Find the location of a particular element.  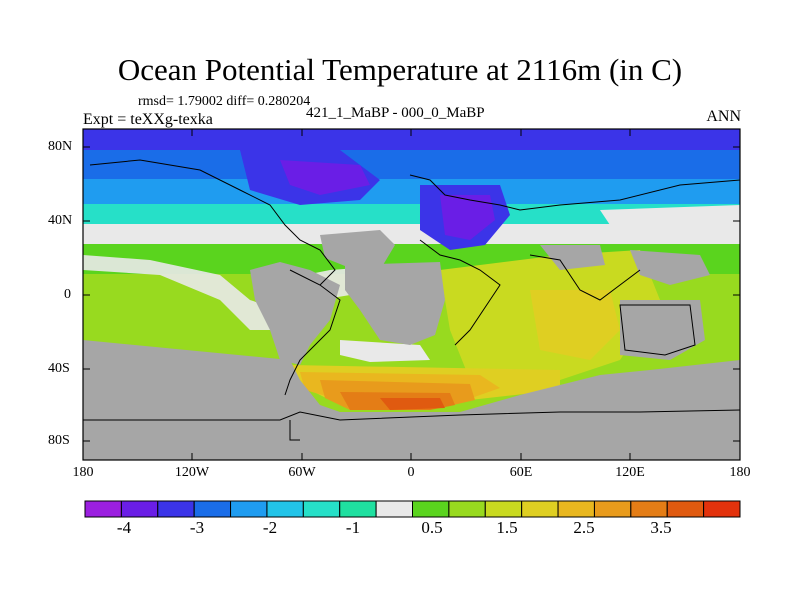

lat-tick-label: 40N is located at coordinates (60, 220).